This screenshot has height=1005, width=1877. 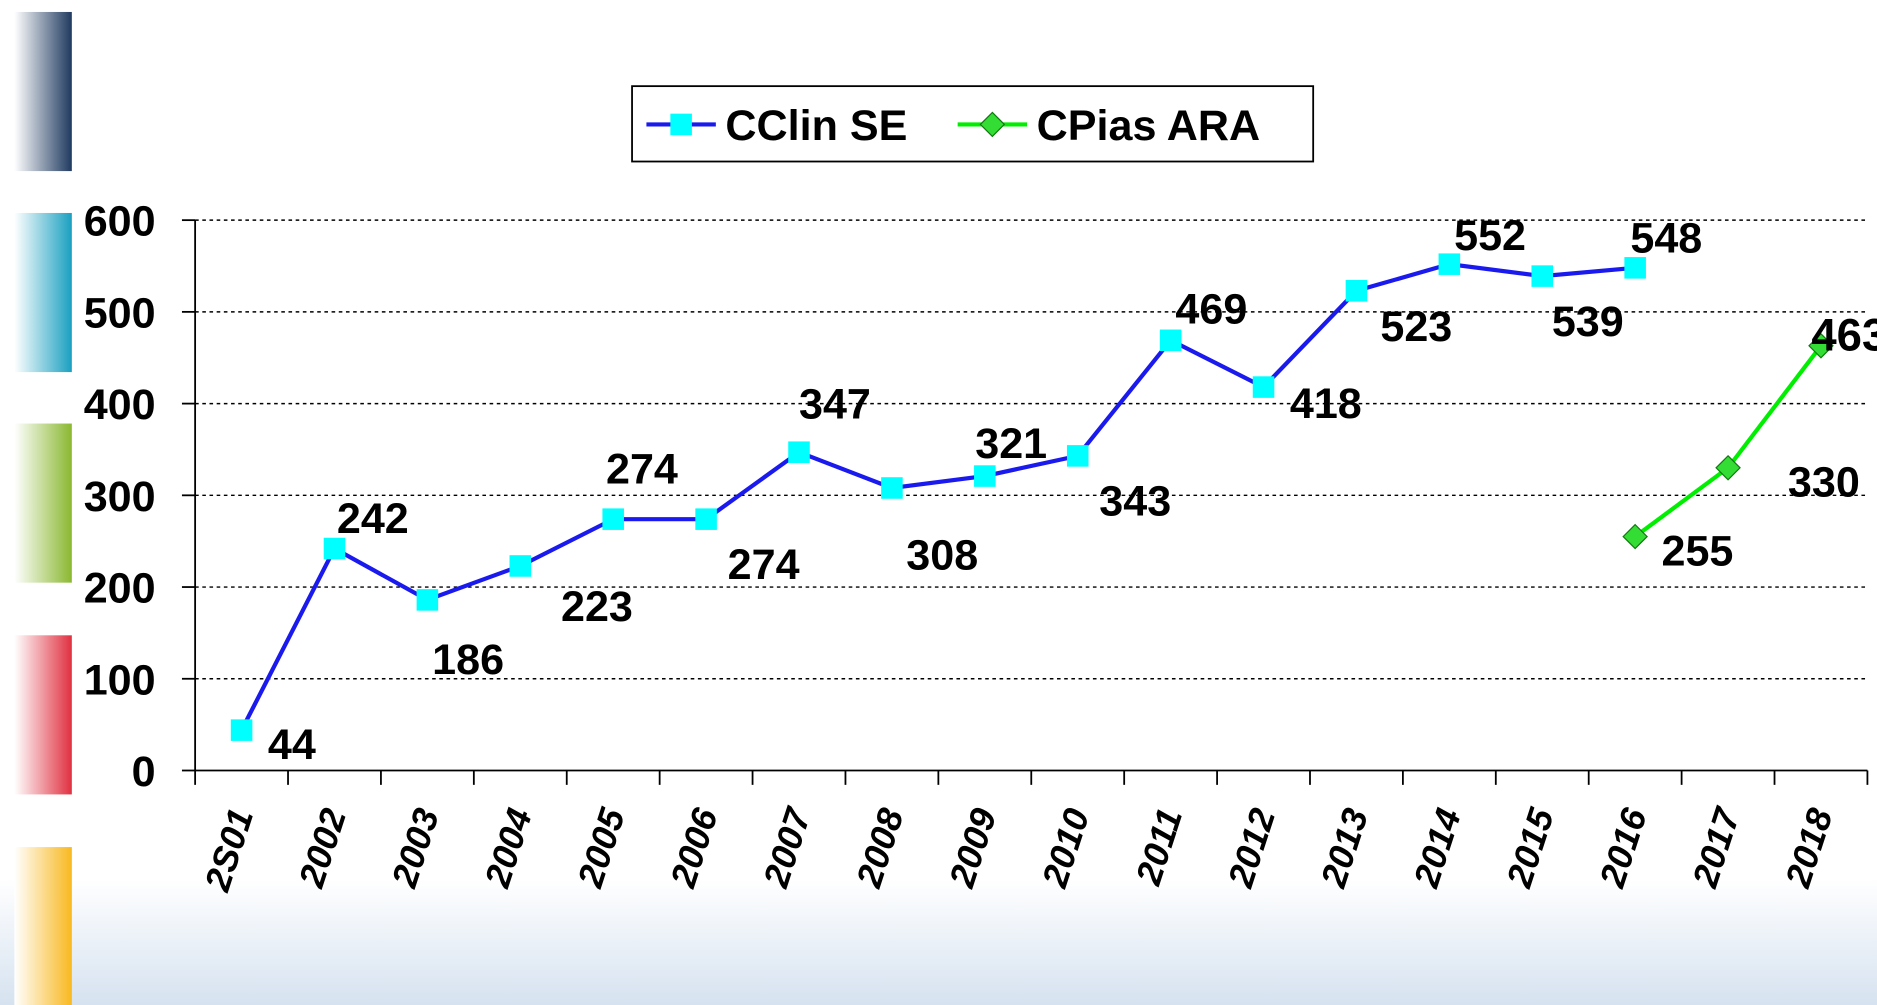 I want to click on data-label: 242, so click(x=373, y=519).